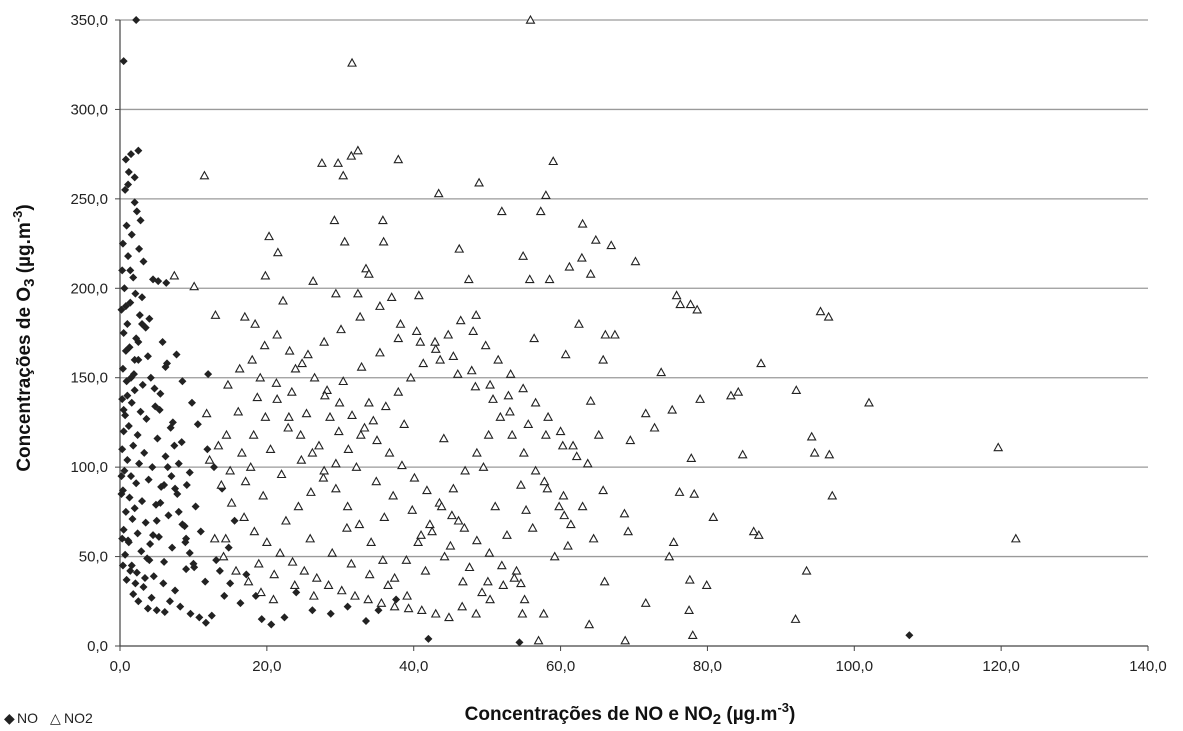 Image resolution: width=1183 pixels, height=731 pixels. Describe the element at coordinates (48, 718) in the screenshot. I see `legend: ◆ NO △ NO2` at that location.